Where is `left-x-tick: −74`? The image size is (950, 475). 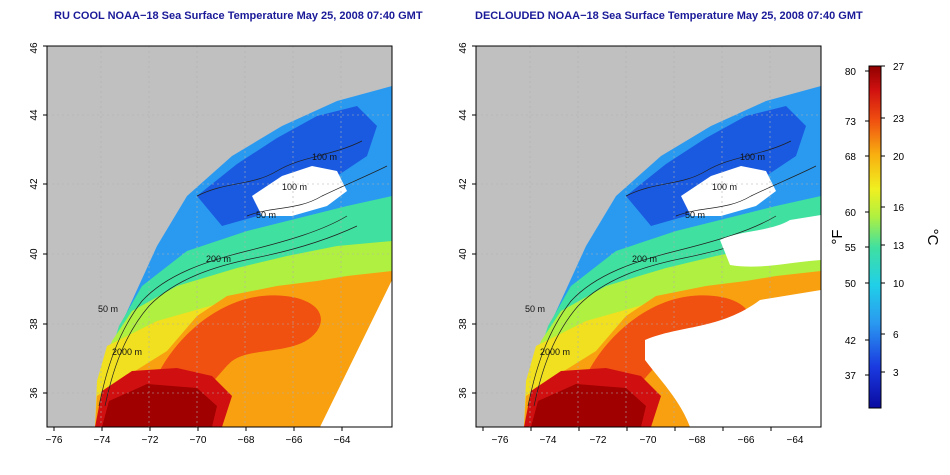
left-x-tick: −74 is located at coordinates (102, 440).